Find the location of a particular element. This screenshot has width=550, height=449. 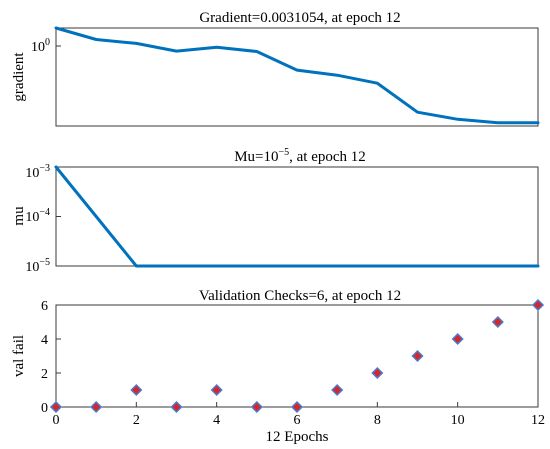

x-tick-label: 4 is located at coordinates (216, 420).